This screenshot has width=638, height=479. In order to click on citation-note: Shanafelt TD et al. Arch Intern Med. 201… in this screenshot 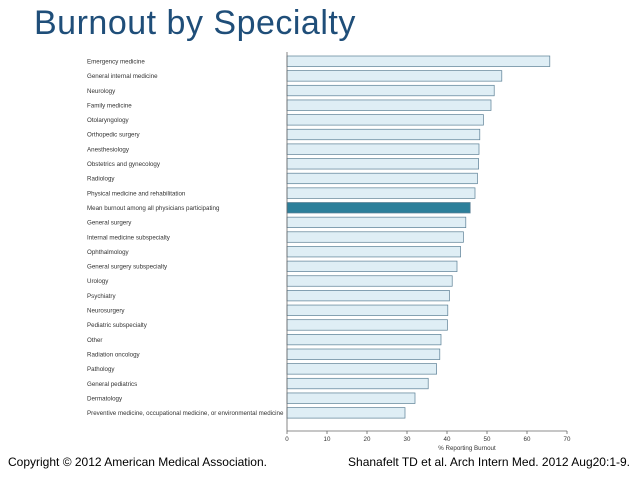, I will do `click(489, 462)`.